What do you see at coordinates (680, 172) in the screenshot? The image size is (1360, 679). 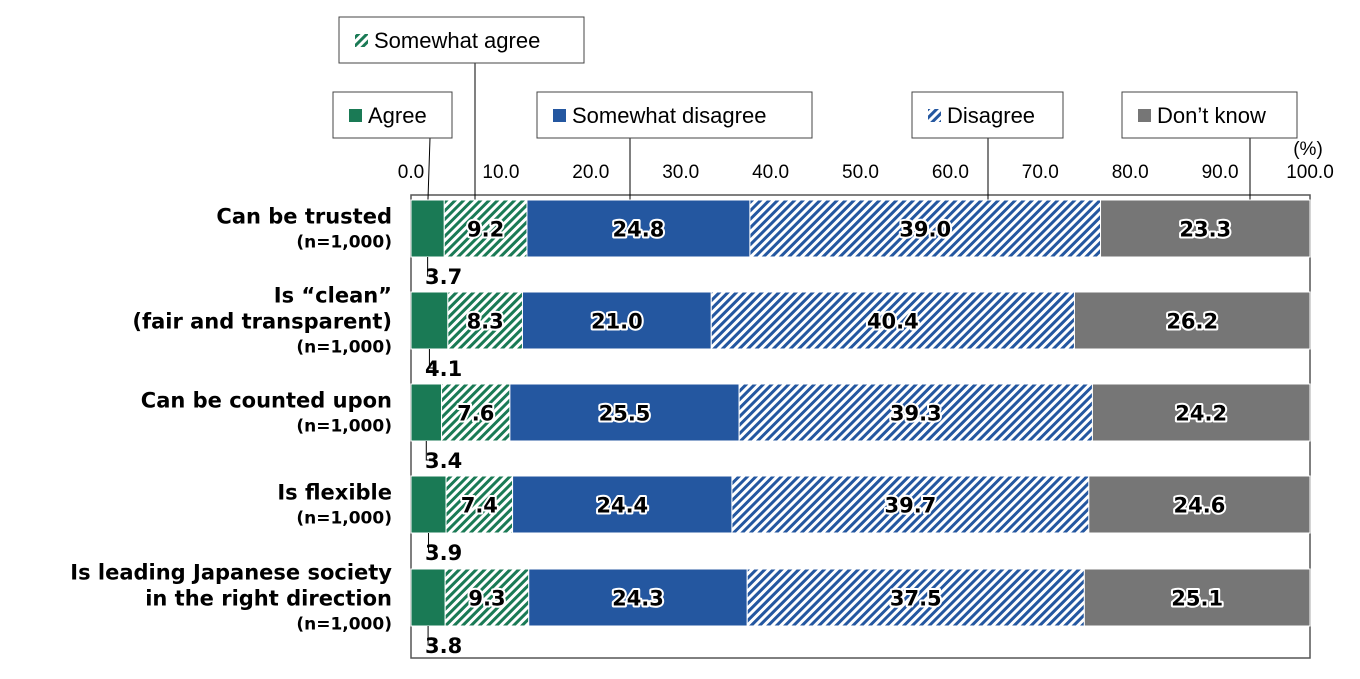 I see `x-tick-label: 30.0` at bounding box center [680, 172].